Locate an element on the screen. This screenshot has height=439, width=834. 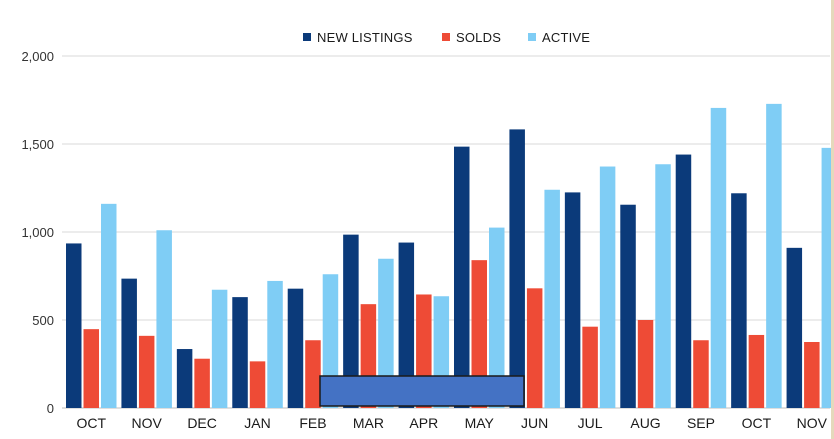
y-tick-label: 2,000 is located at coordinates (37, 56).